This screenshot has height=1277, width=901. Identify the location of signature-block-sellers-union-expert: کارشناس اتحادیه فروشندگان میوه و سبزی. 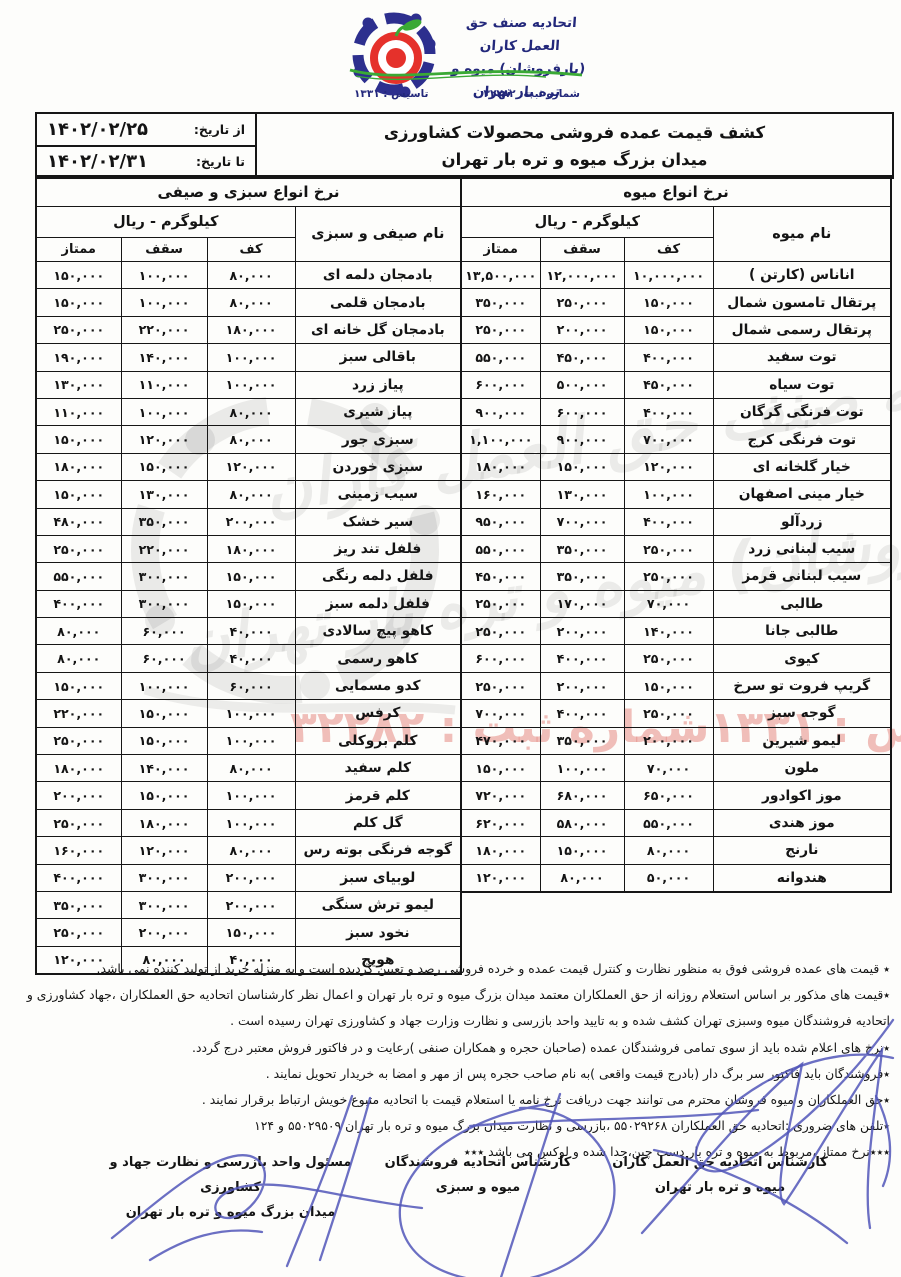
(478, 1175).